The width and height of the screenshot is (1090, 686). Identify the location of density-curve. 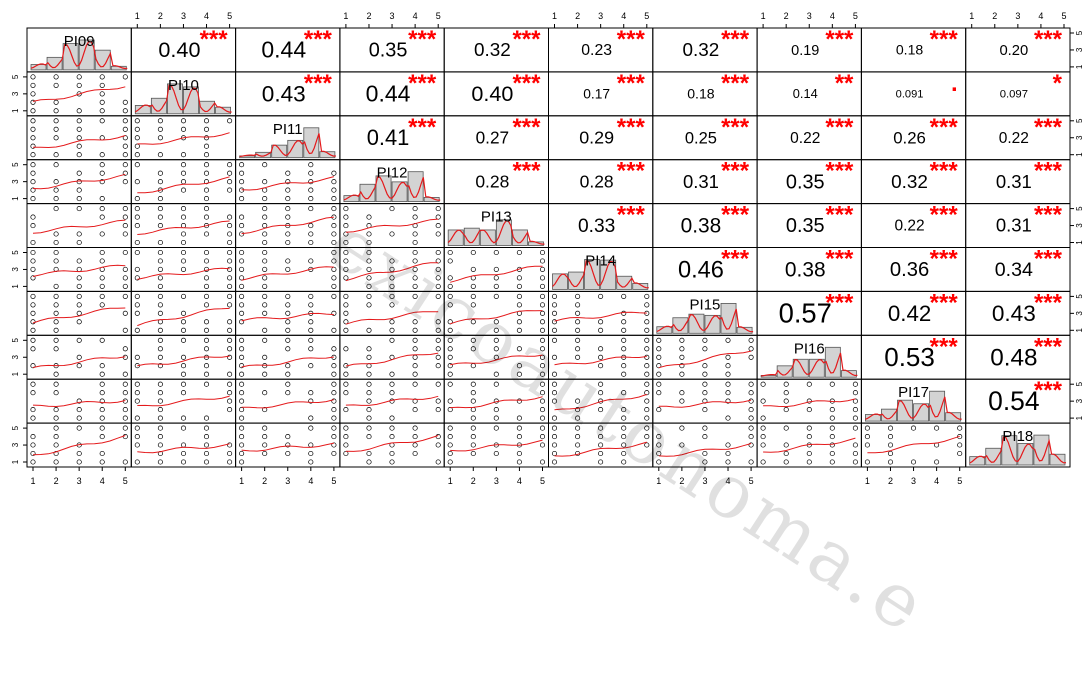
(705, 320).